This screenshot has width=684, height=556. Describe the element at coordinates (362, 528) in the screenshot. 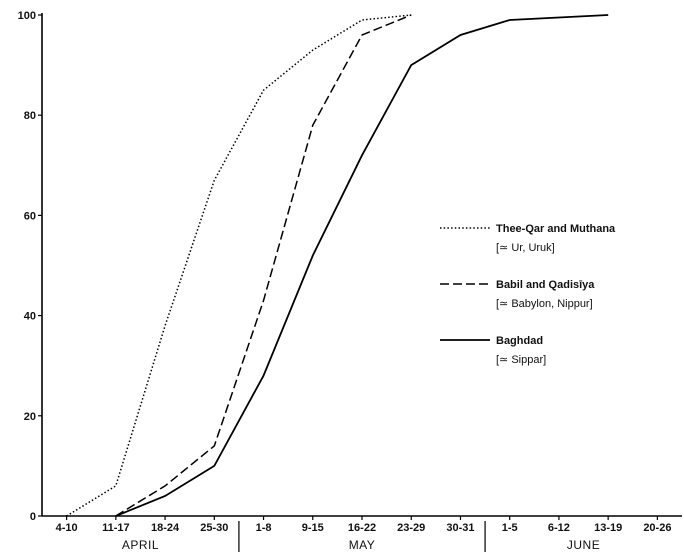

I see `x-tick-label: 16-22` at that location.